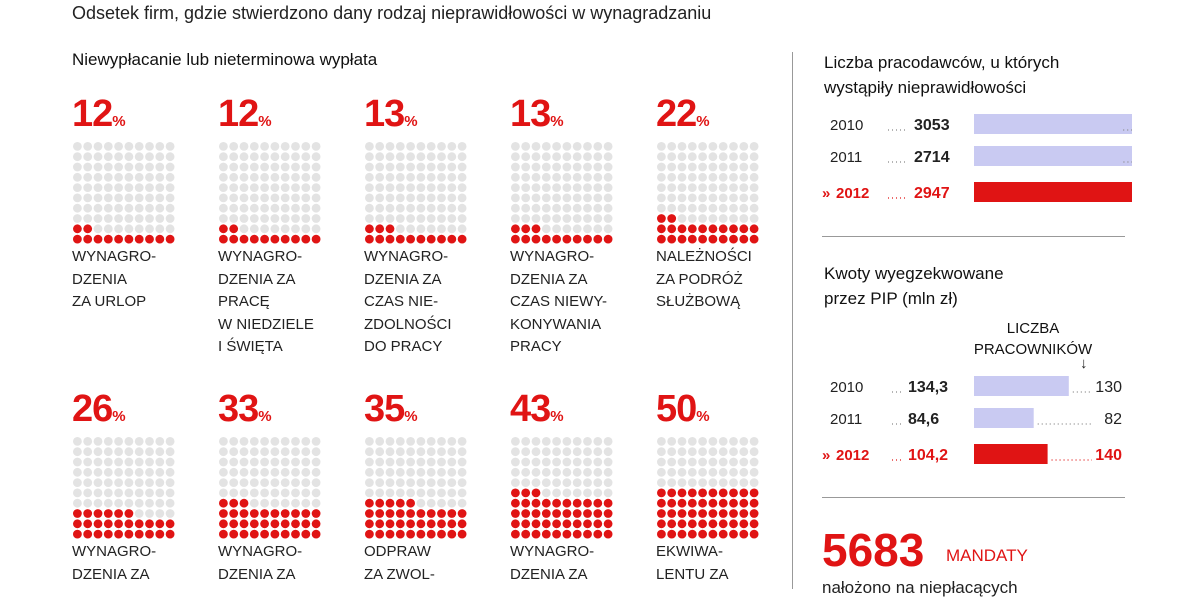 This screenshot has width=1200, height=598. What do you see at coordinates (92, 114) in the screenshot?
I see `percentage-number: 12` at bounding box center [92, 114].